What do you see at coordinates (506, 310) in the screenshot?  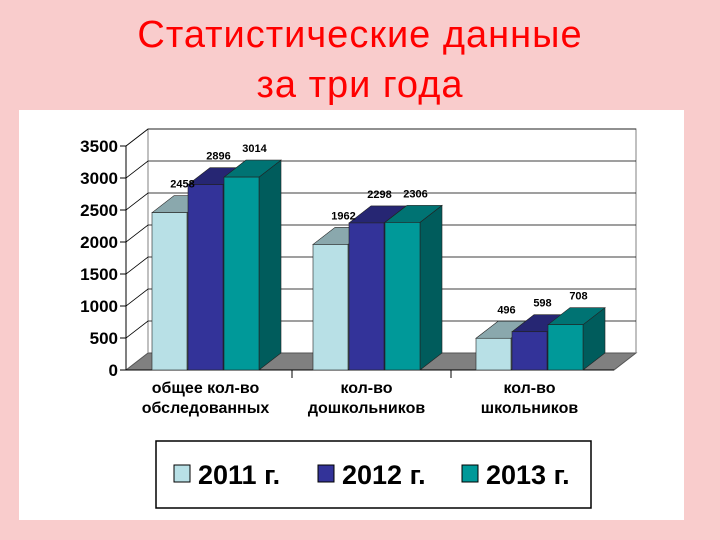 I see `data-label: 496` at bounding box center [506, 310].